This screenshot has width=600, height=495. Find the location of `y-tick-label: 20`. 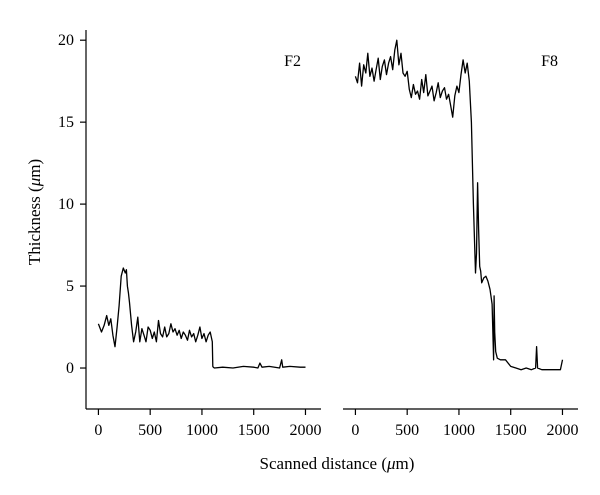

y-tick-label: 20 is located at coordinates (66, 40).